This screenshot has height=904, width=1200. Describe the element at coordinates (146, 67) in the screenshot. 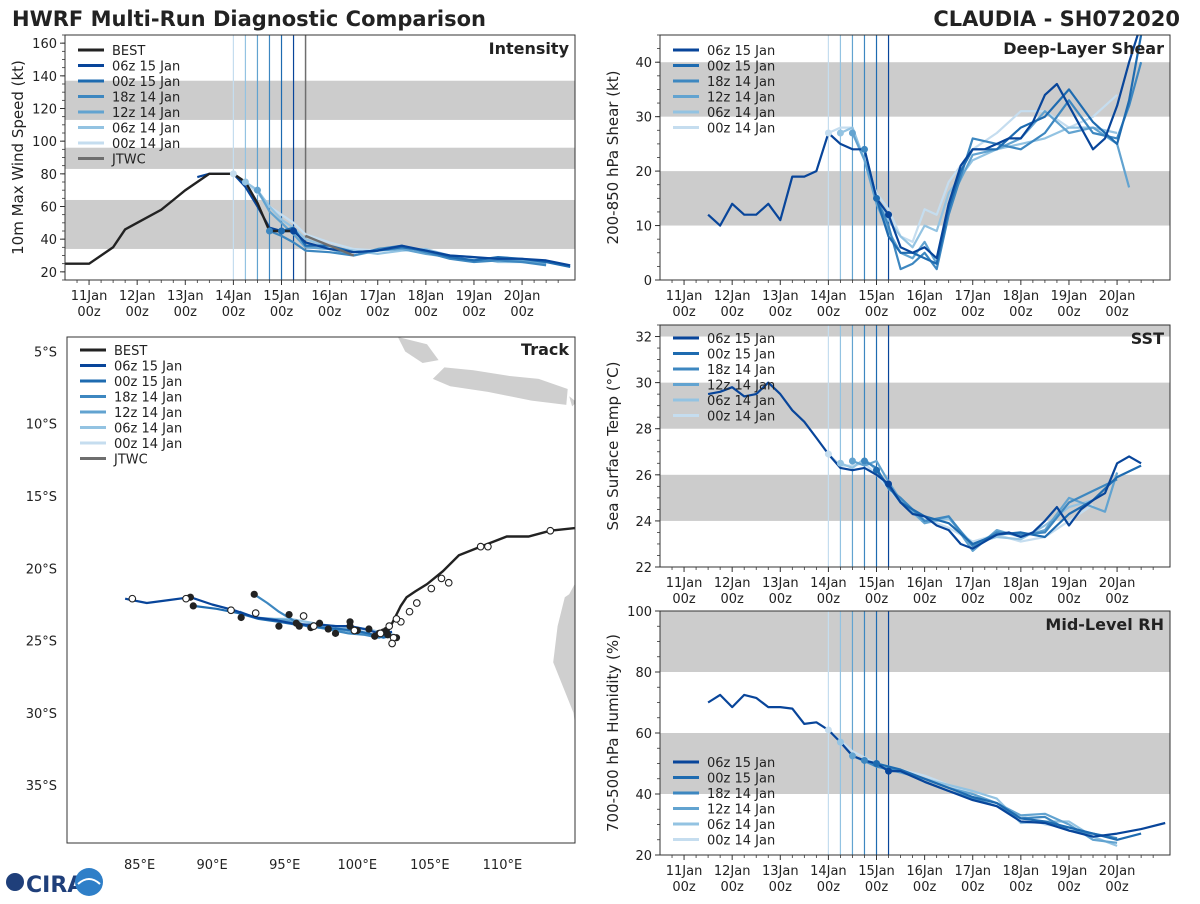

I see `intensity-legend-label-1: 06z 15 Jan` at that location.